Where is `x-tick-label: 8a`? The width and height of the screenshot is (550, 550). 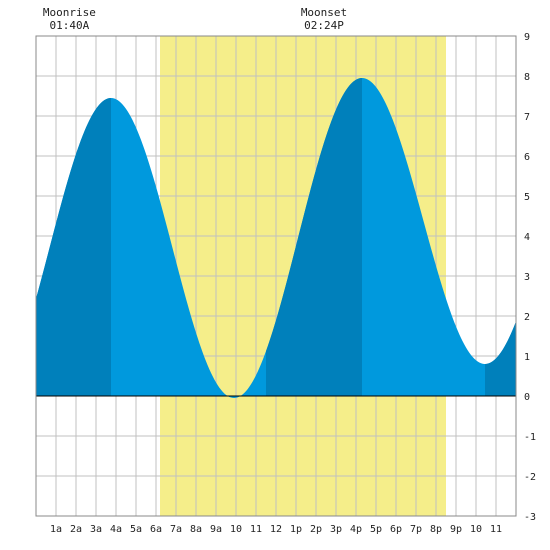 x-tick-label: 8a is located at coordinates (196, 529).